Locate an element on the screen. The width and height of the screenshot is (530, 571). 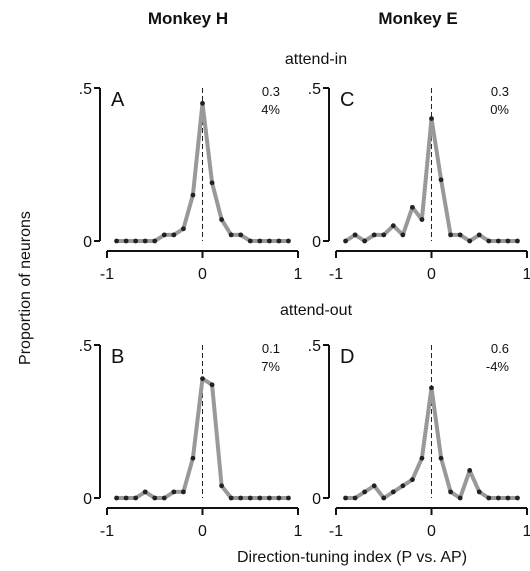
x-tick-label-a-2: 1 is located at coordinates (298, 274).